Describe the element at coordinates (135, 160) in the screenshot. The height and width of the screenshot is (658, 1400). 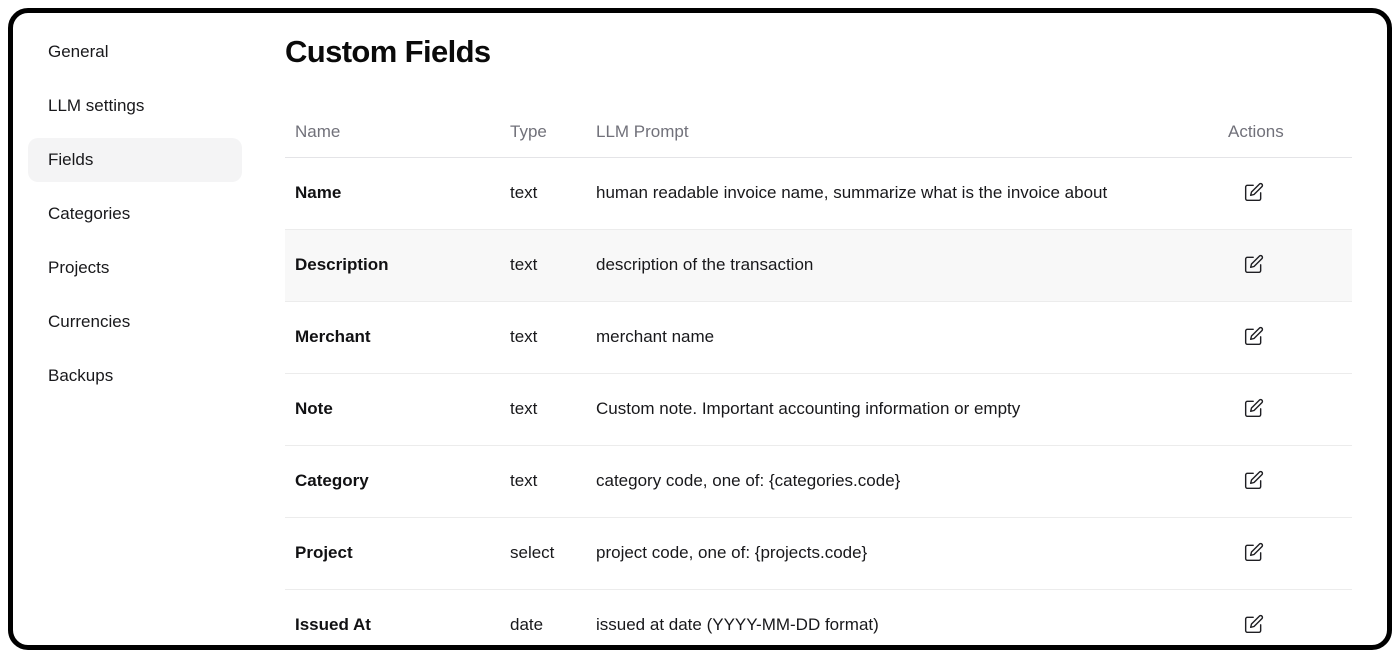
I see `sidebar-item-fields: Fields` at that location.